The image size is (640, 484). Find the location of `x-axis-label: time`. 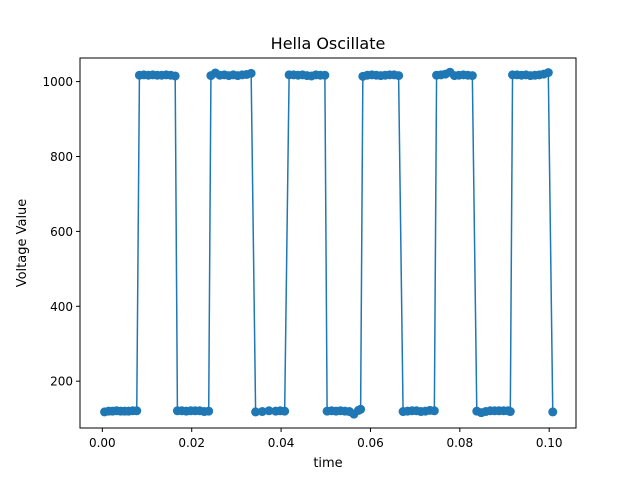

x-axis-label: time is located at coordinates (327, 463).